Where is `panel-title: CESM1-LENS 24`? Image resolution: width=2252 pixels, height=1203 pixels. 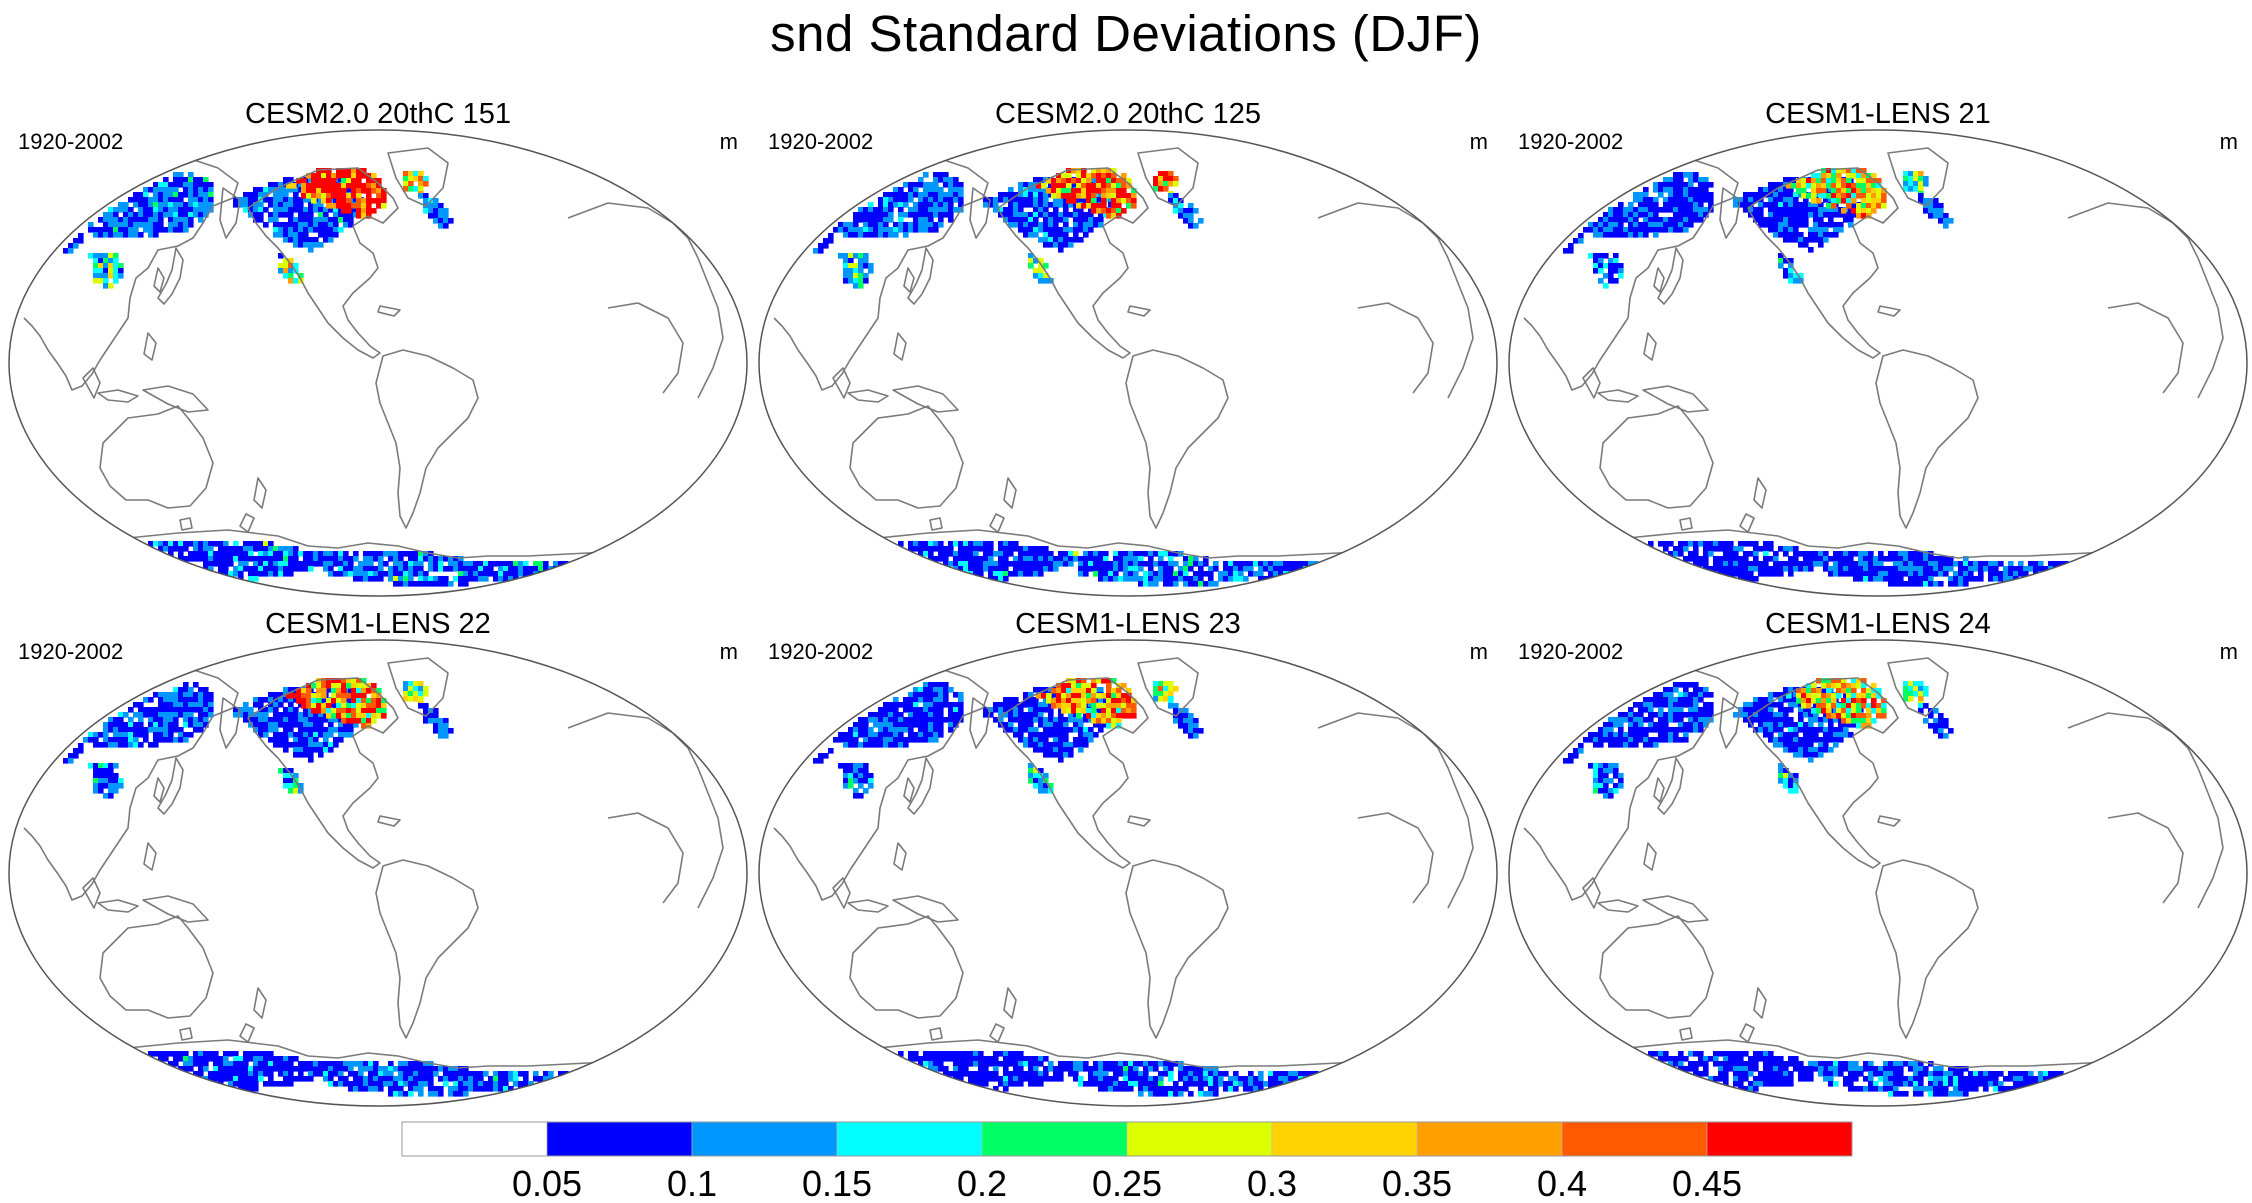 panel-title: CESM1-LENS 24 is located at coordinates (1878, 624).